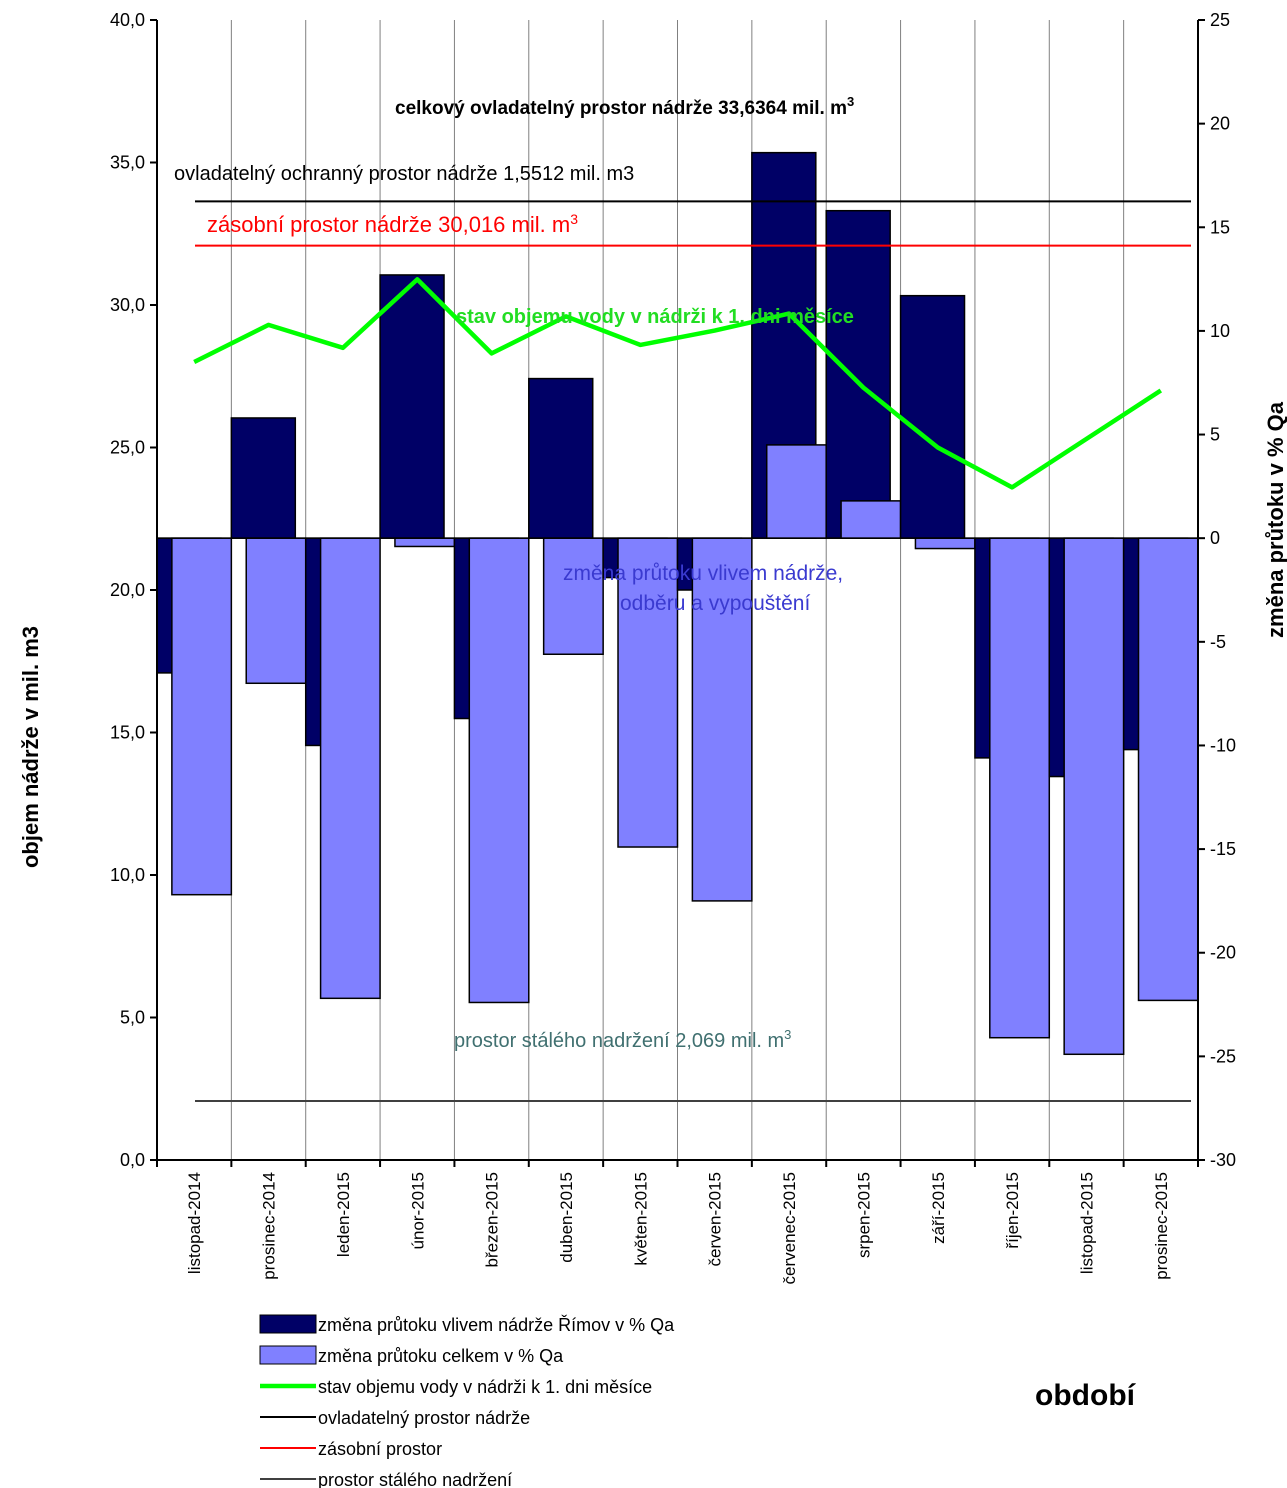 This screenshot has width=1287, height=1488. I want to click on x-tick-label: červen-2015, so click(715, 1219).